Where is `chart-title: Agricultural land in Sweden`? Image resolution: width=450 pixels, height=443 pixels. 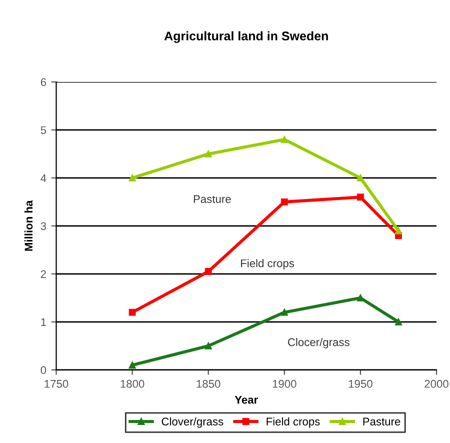
chart-title: Agricultural land in Sweden is located at coordinates (246, 37).